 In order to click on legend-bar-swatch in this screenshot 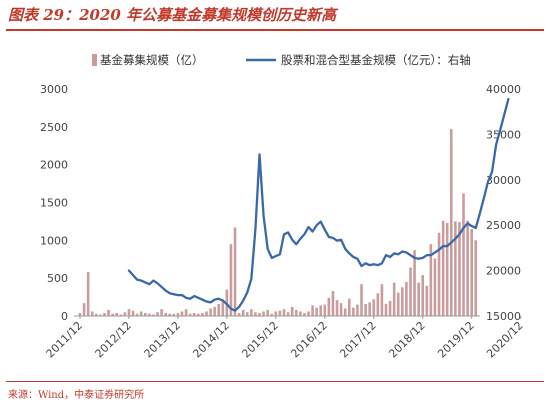, I will do `click(94, 60)`.